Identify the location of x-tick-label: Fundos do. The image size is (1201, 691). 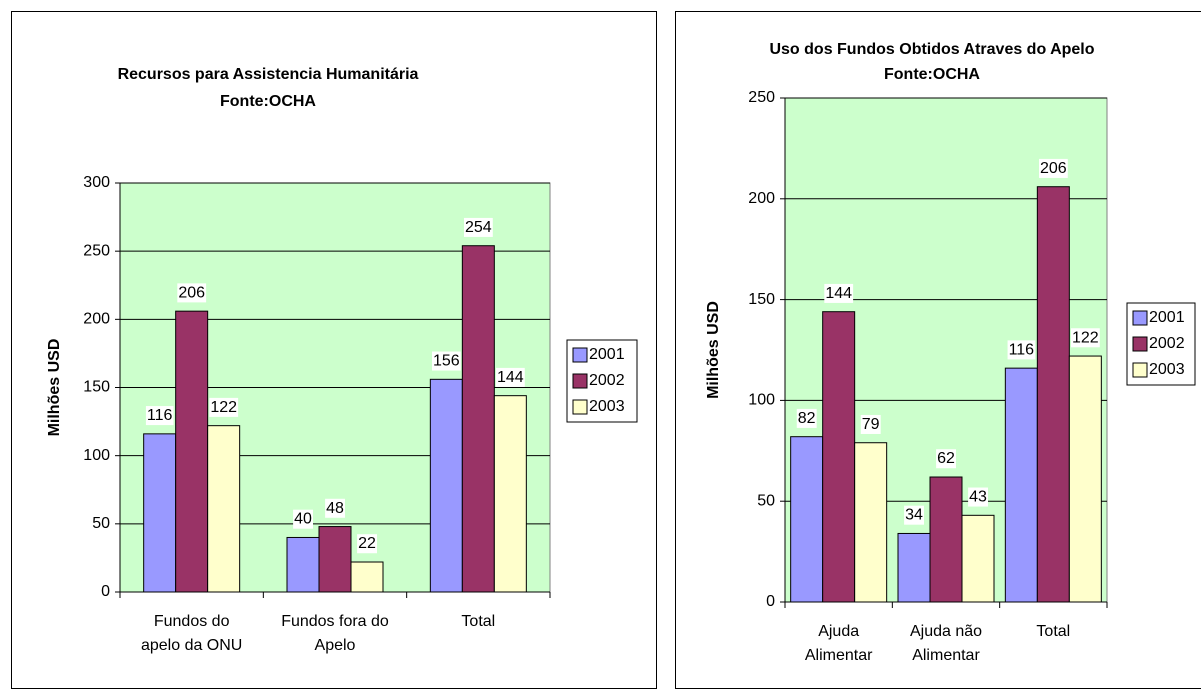
(192, 621).